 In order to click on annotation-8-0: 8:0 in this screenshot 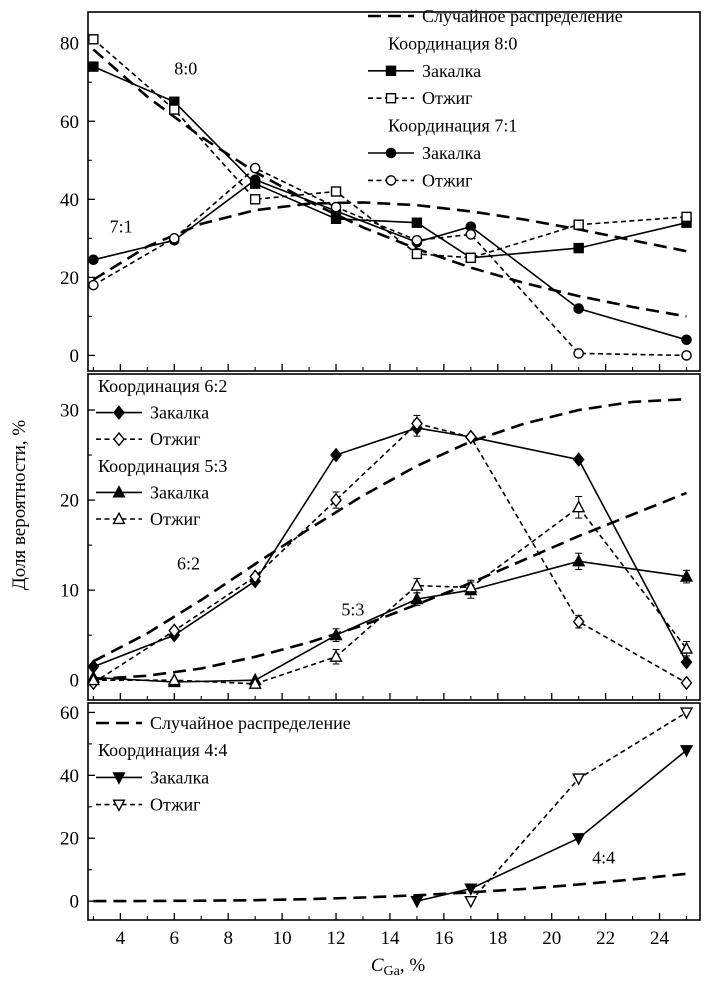, I will do `click(185, 68)`.